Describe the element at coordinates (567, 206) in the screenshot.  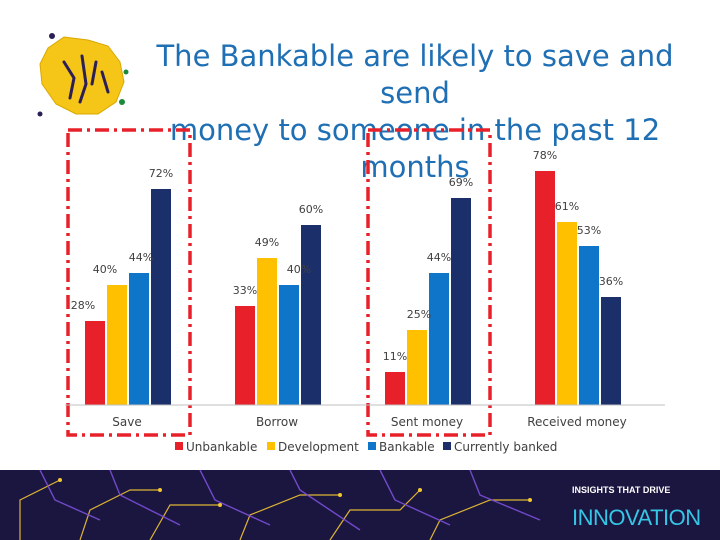
I see `data-label: 61%` at that location.